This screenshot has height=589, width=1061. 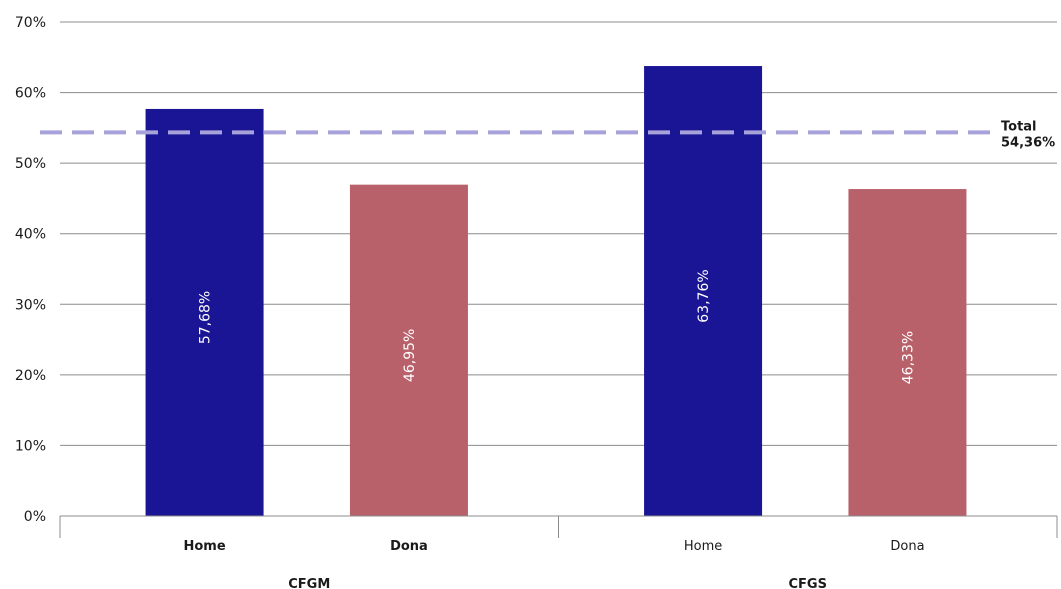 What do you see at coordinates (908, 357) in the screenshot?
I see `bar-value-label: 46,33%` at bounding box center [908, 357].